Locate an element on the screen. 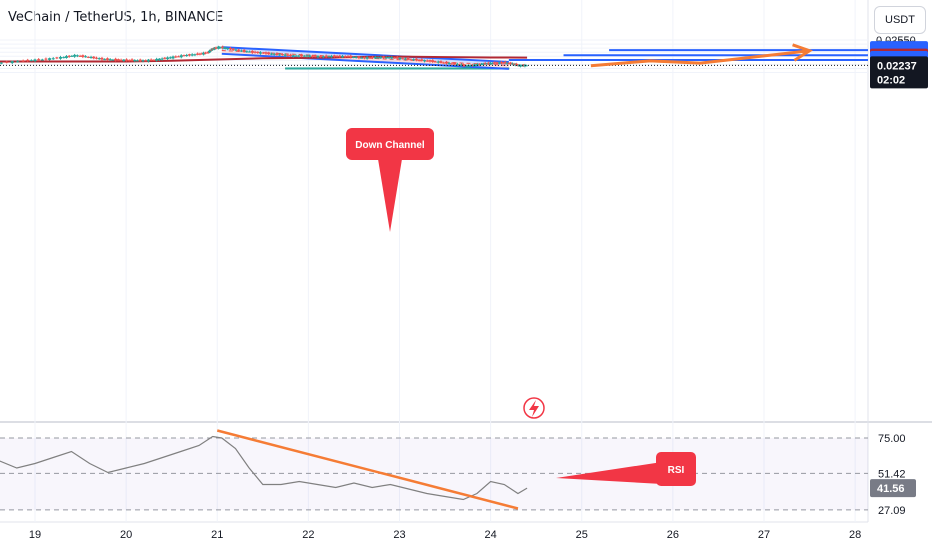 Image resolution: width=932 pixels, height=550 pixels. rsi-callout-box is located at coordinates (676, 469).